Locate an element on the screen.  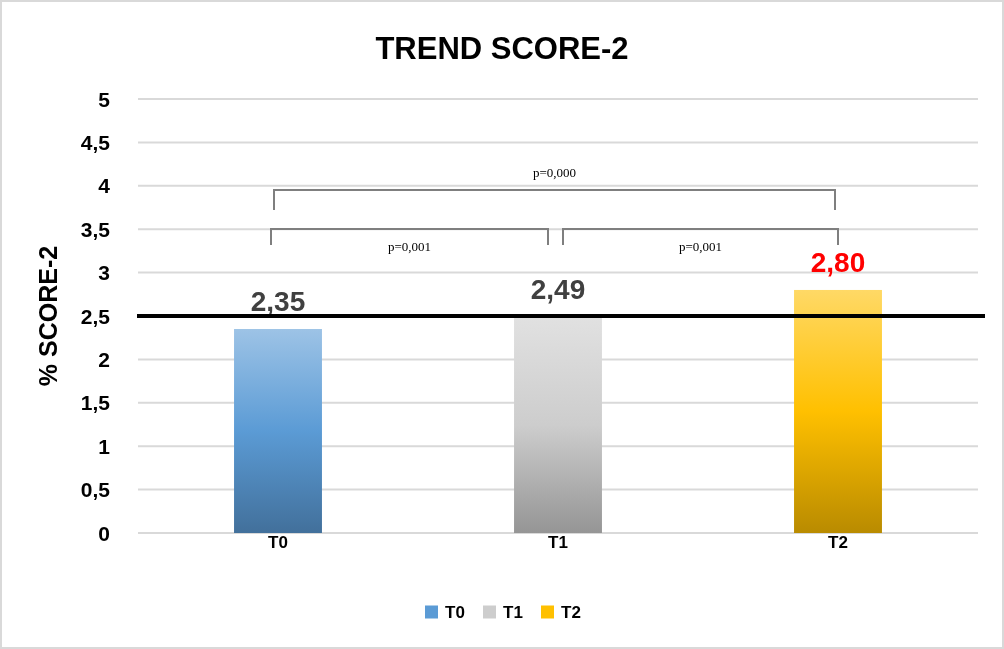
y-tick-label: 4 is located at coordinates (104, 186).